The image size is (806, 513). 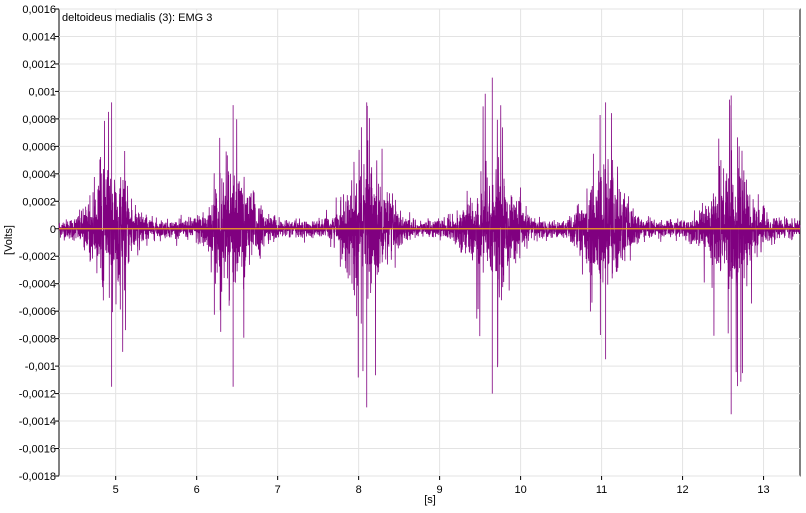 I want to click on y-tick-label: 0,001, so click(x=42, y=92).